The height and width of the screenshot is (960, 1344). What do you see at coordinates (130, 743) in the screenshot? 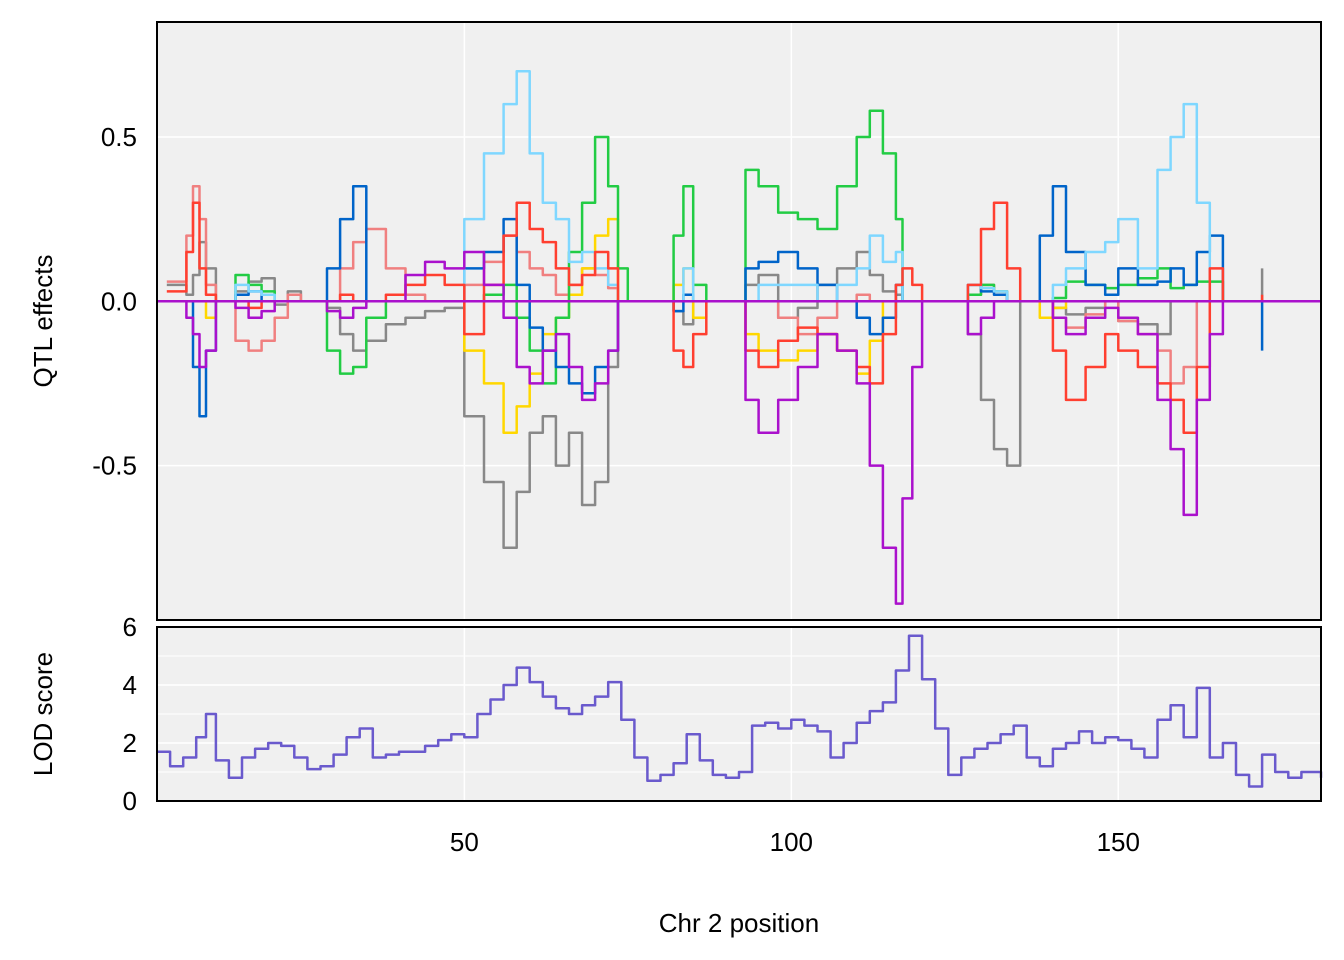
I see `lod-y-tick-label: 2` at bounding box center [130, 743].